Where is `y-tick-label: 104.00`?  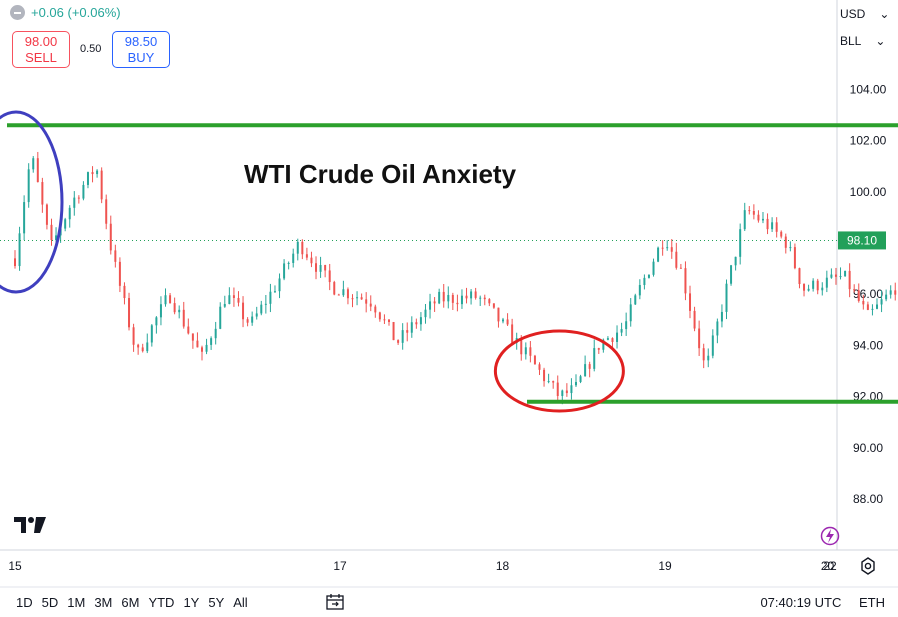 y-tick-label: 104.00 is located at coordinates (868, 89).